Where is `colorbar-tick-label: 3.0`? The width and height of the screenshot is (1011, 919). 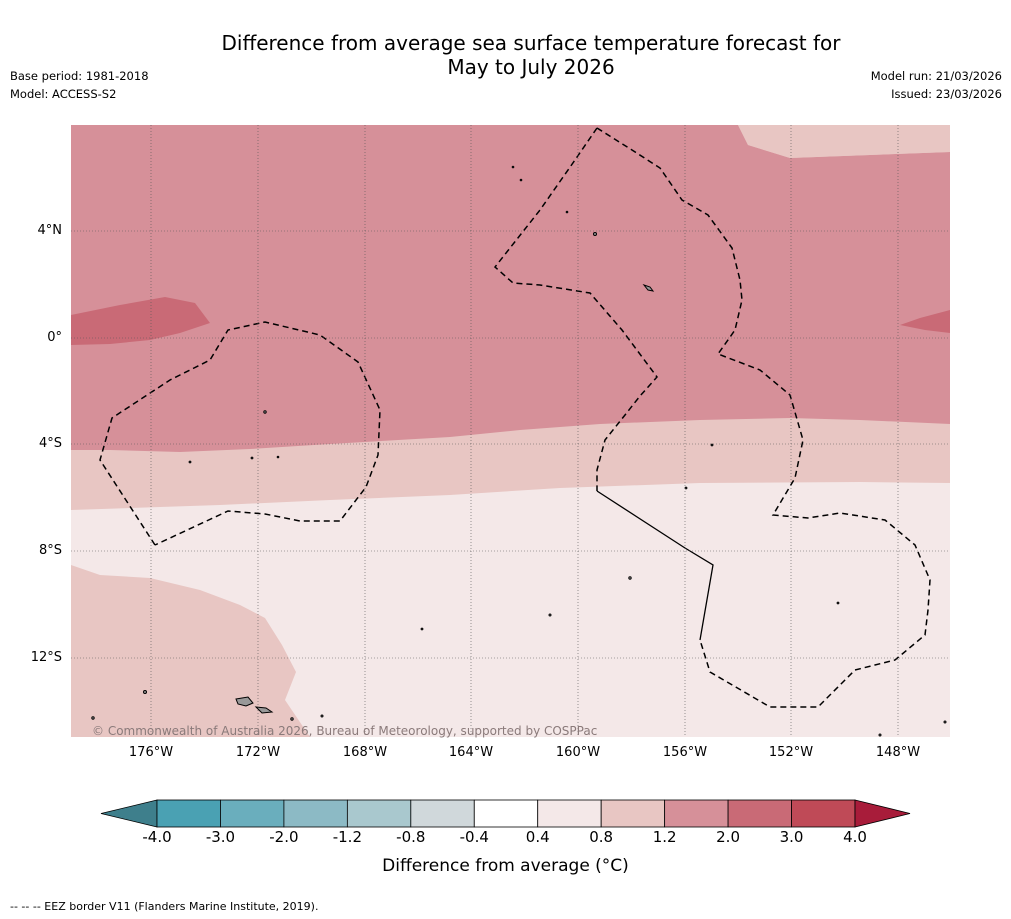
colorbar-tick-label: 3.0 is located at coordinates (791, 837).